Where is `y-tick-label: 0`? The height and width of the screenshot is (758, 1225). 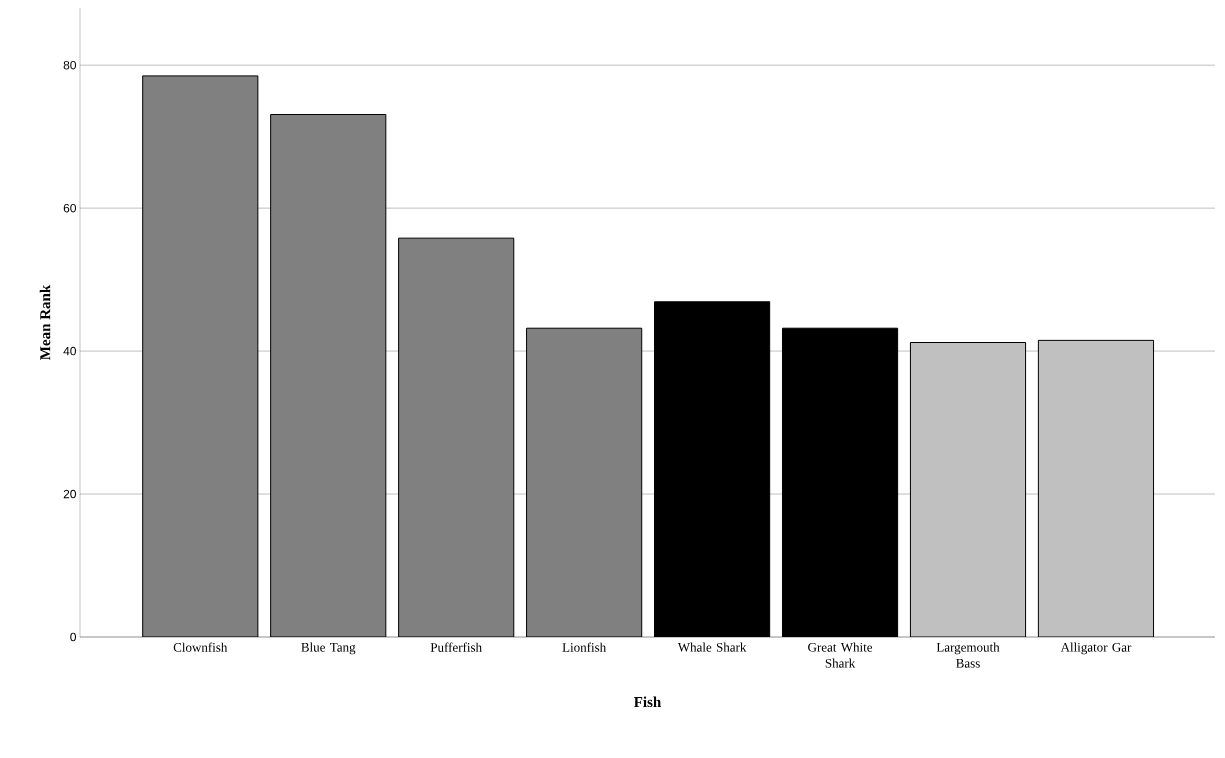
y-tick-label: 0 is located at coordinates (73, 637).